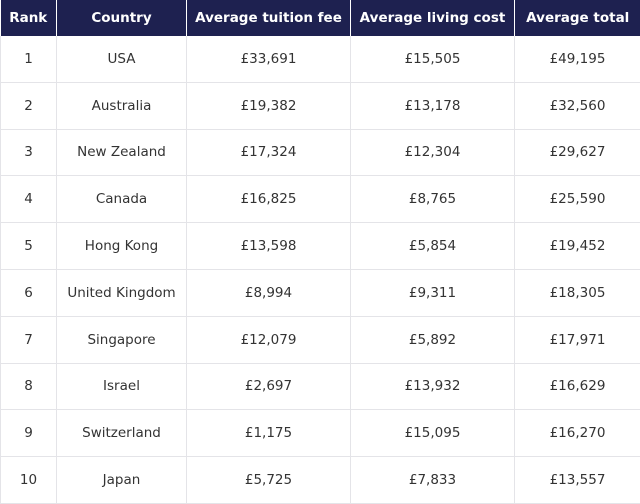  I want to click on rank-cell: 8, so click(28, 387).